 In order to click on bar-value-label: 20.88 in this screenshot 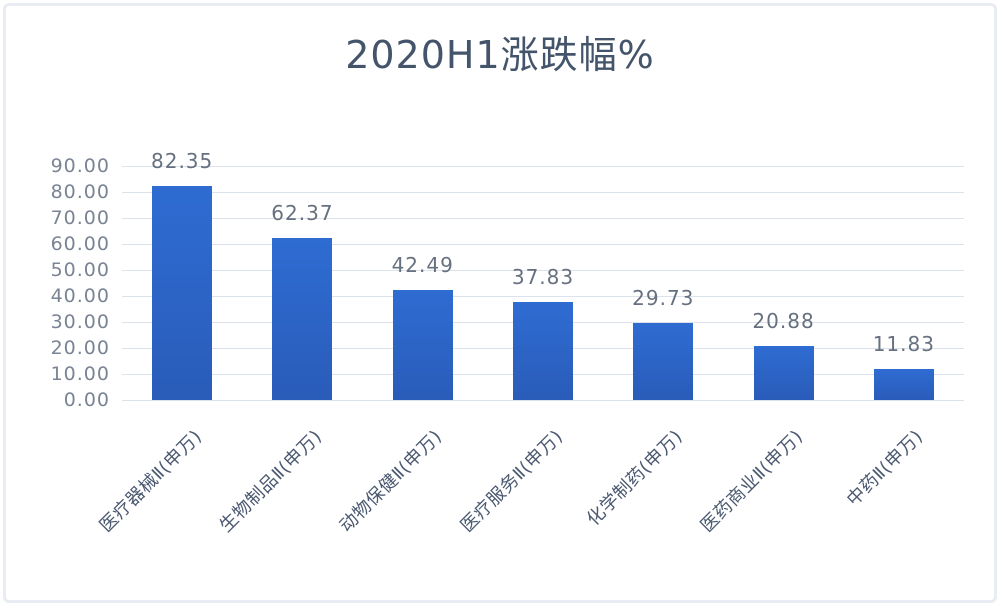, I will do `click(783, 320)`.